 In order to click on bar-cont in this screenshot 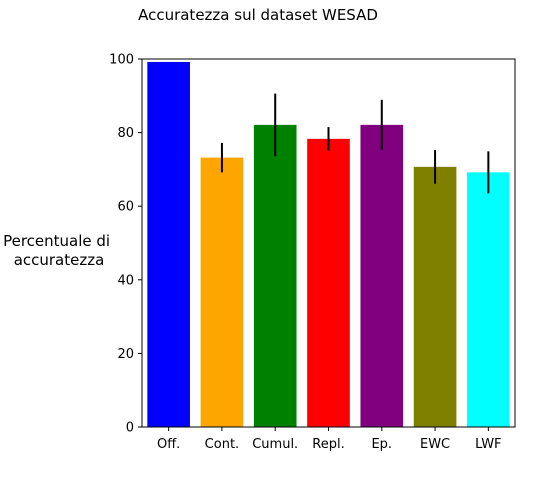, I will do `click(222, 292)`.